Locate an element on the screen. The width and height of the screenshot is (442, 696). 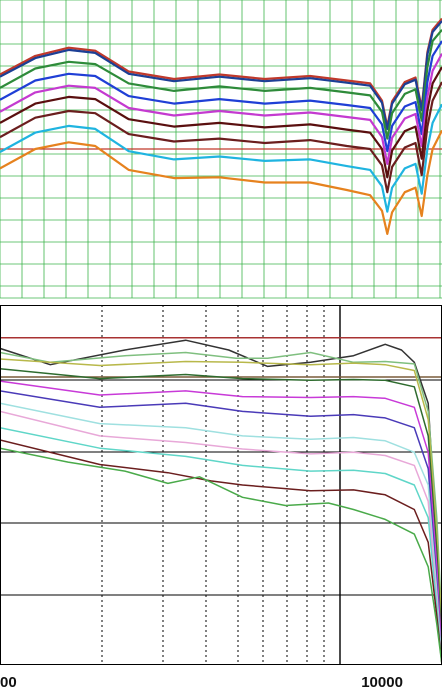
x-tick-label: 10000 is located at coordinates (382, 682).